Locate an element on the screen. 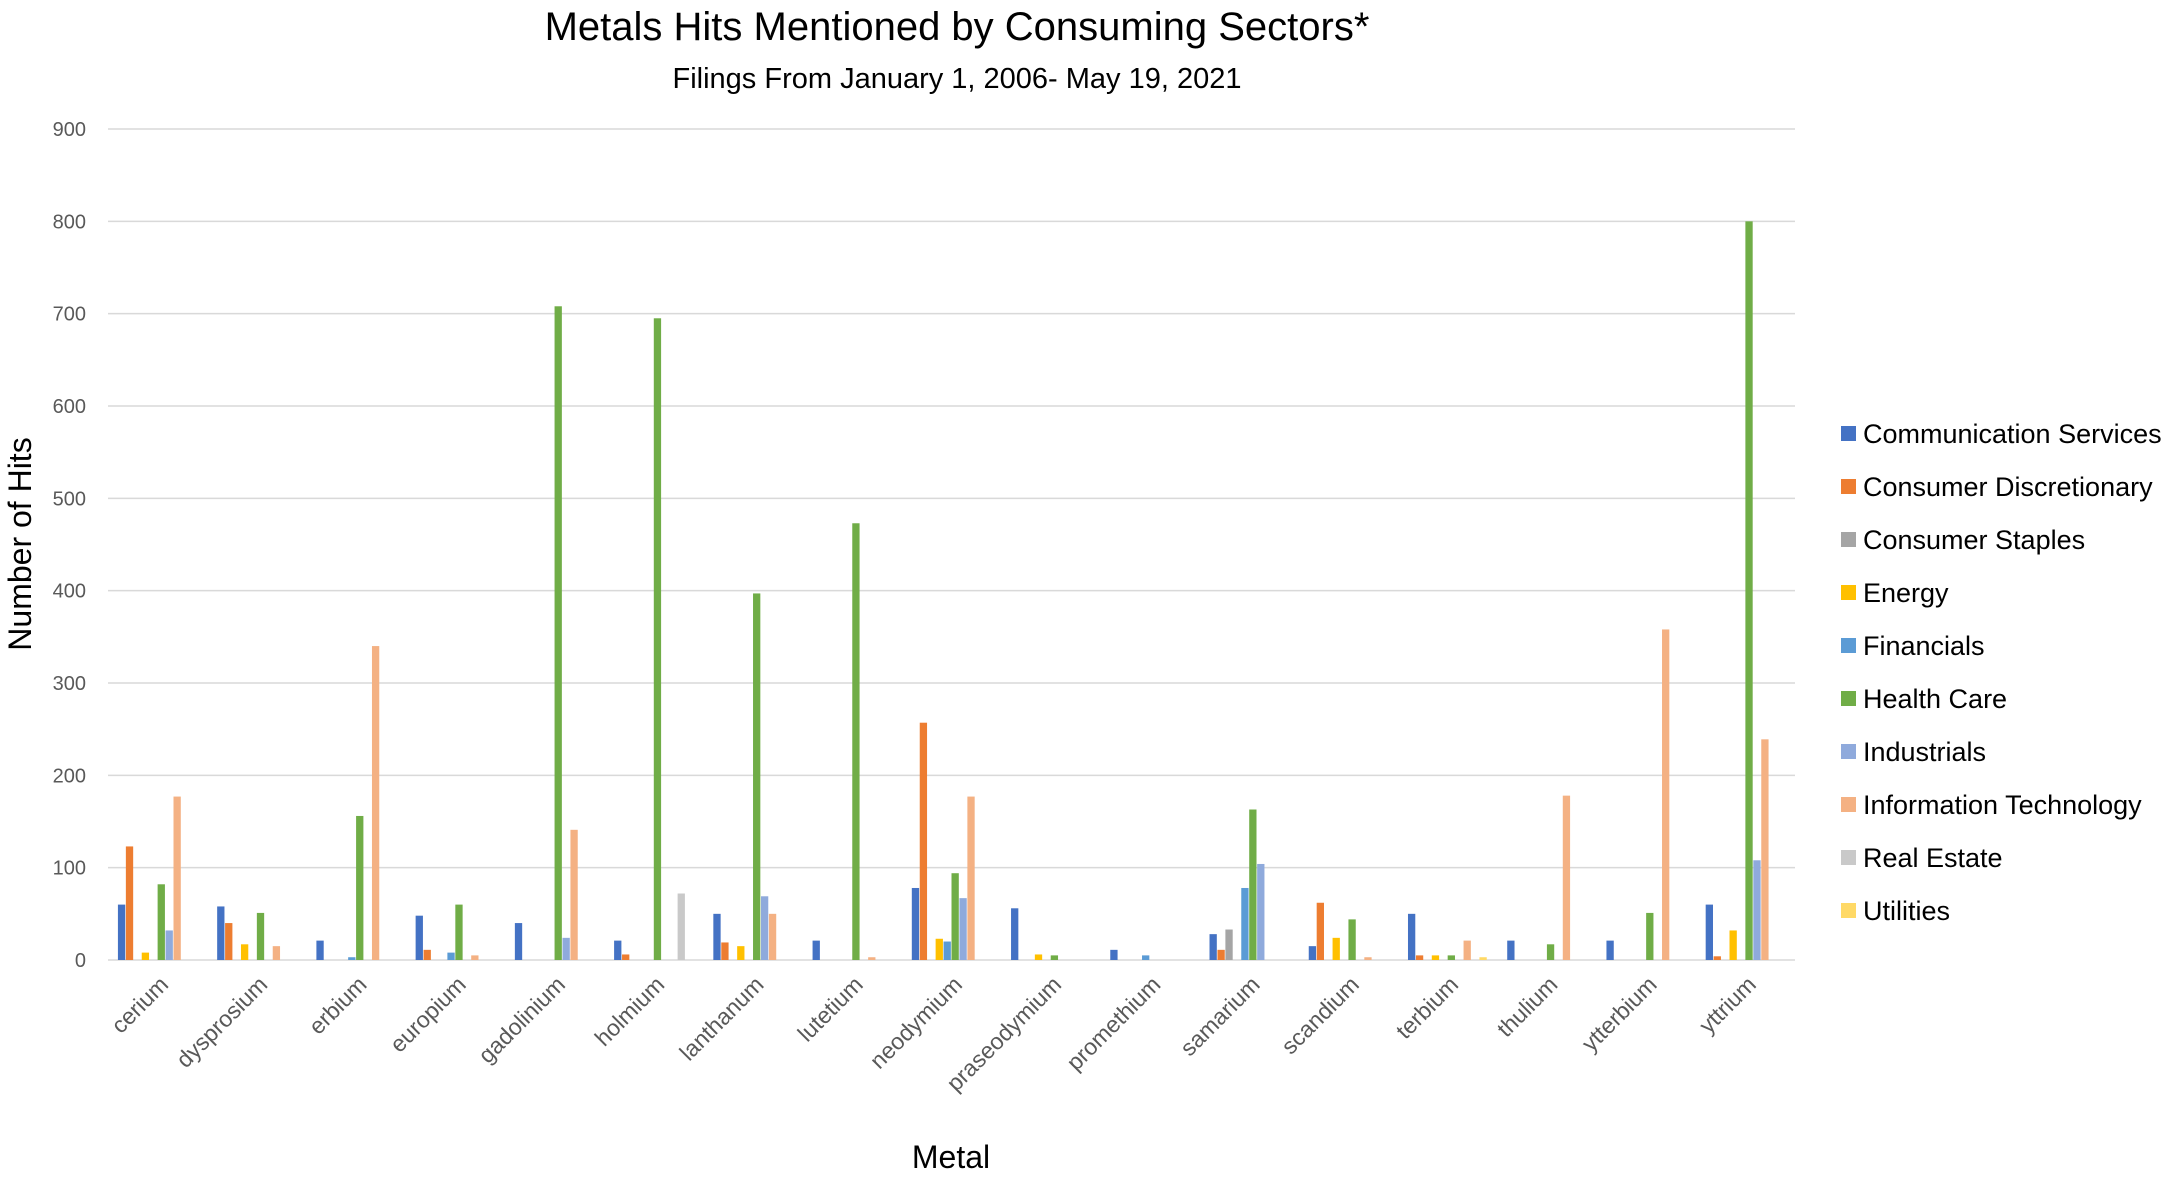 The width and height of the screenshot is (2180, 1178). legend-label: Consumer Staples is located at coordinates (1974, 540).